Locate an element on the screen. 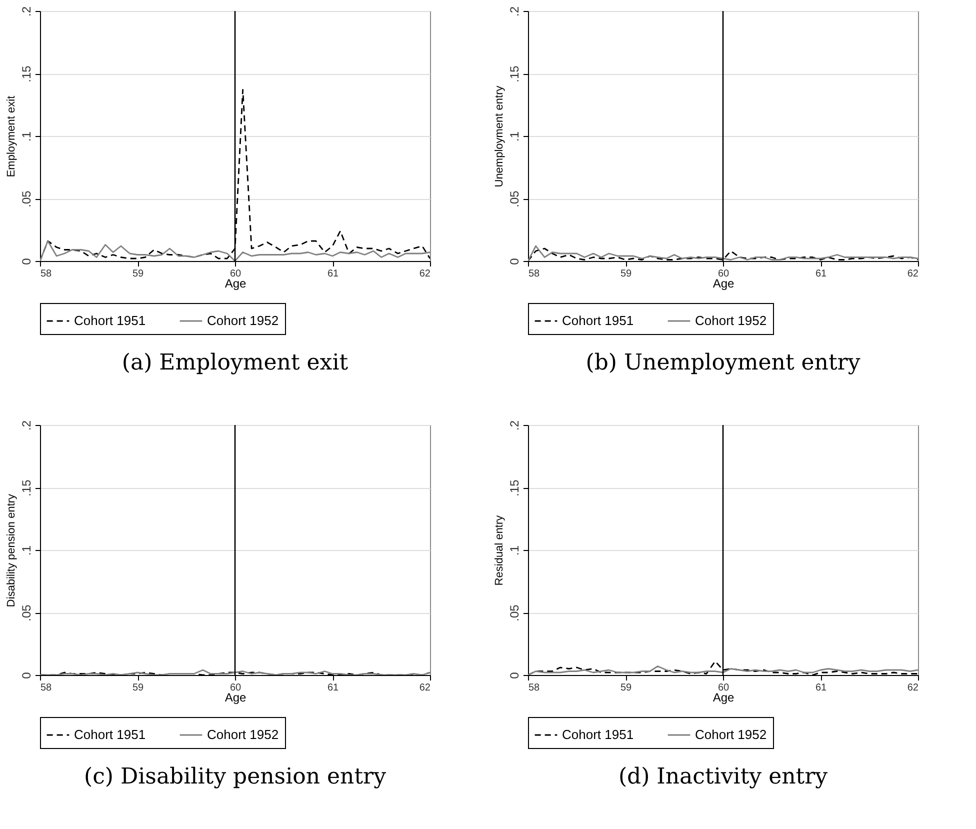 This screenshot has width=976, height=829. text: (b) Unemployment entry is located at coordinates (723, 363).